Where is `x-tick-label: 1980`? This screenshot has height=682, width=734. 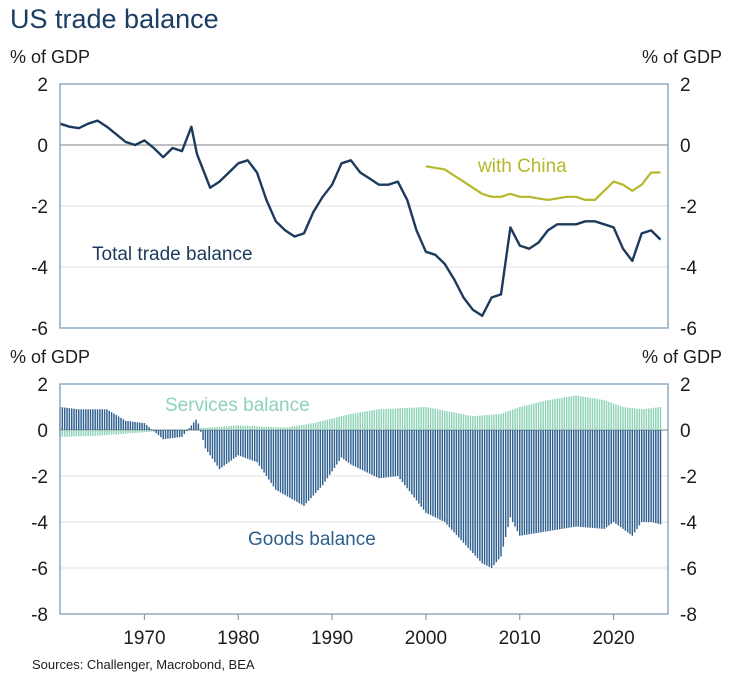 x-tick-label: 1980 is located at coordinates (238, 638).